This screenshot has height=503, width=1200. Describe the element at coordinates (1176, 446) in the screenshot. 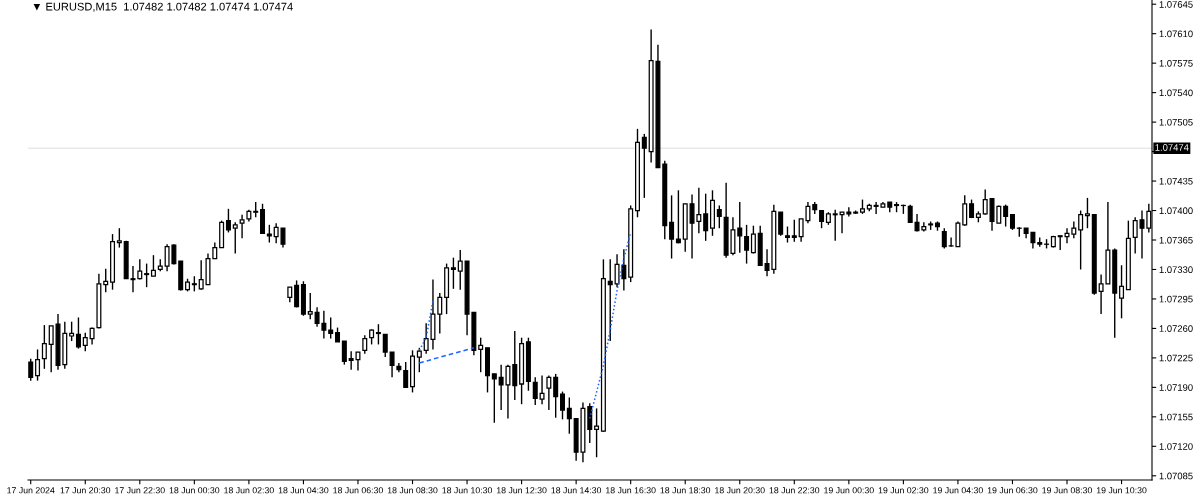

I see `y-tick-label: 1.07120` at that location.